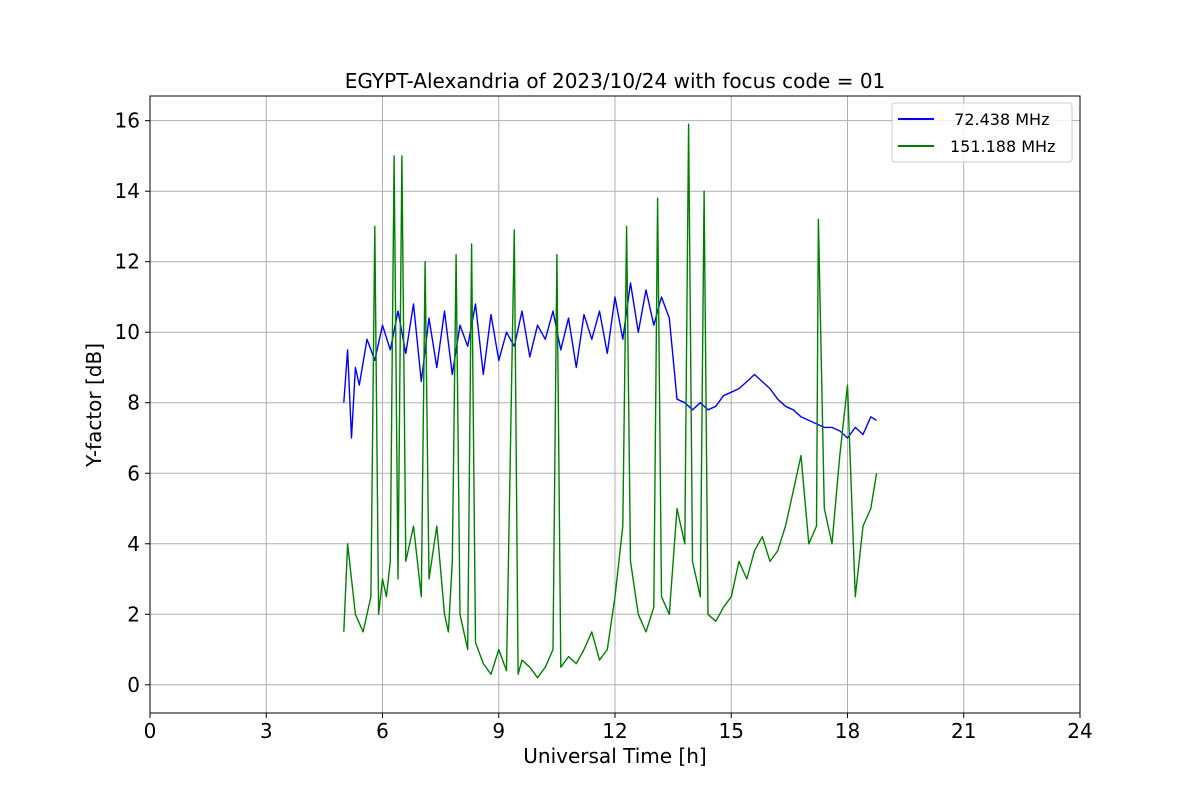 The image size is (1200, 800). What do you see at coordinates (847, 731) in the screenshot?
I see `x-tick-label: 18` at bounding box center [847, 731].